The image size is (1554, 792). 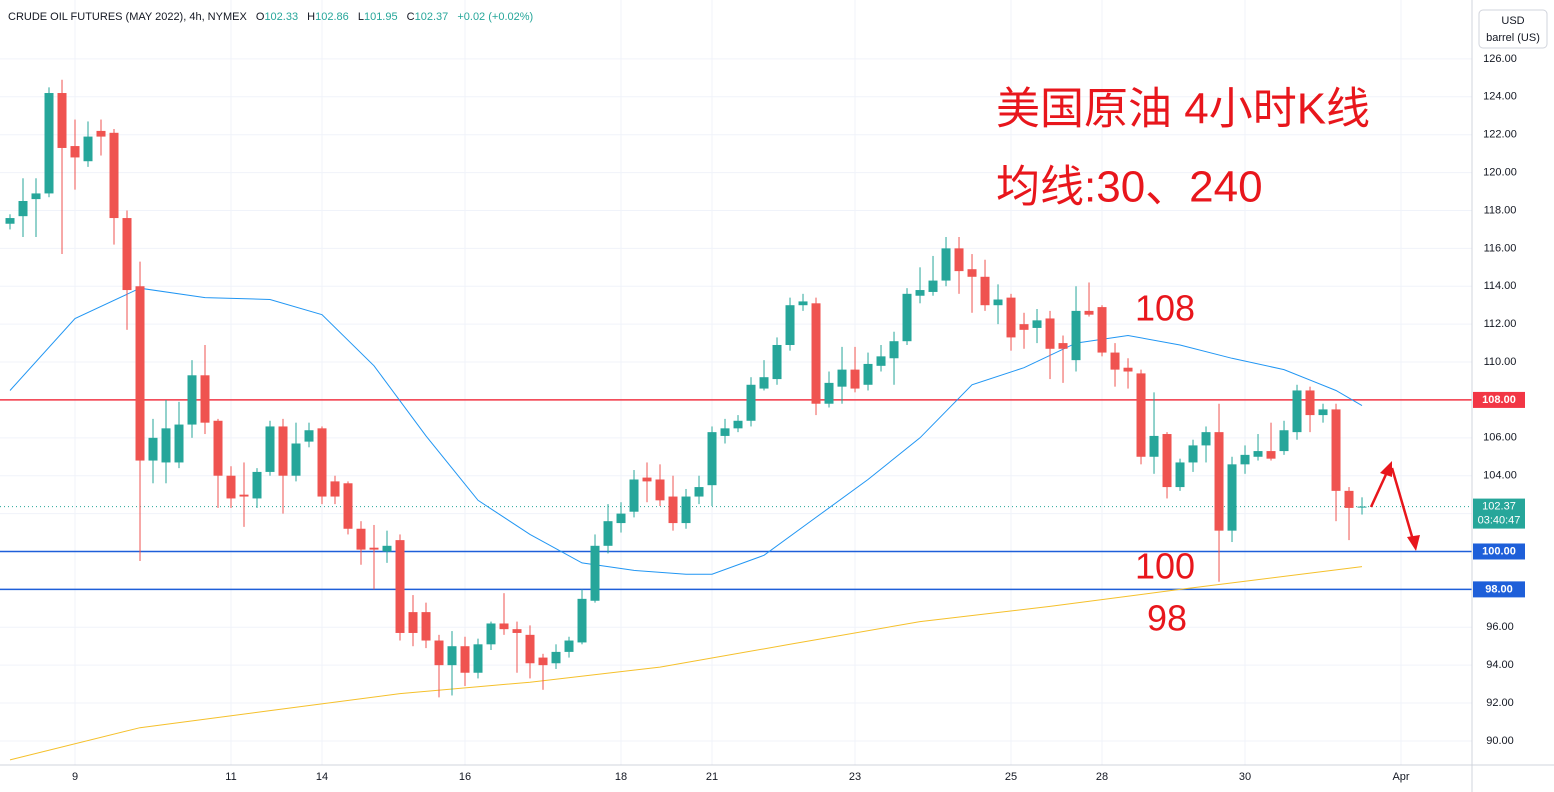 I want to click on arrow, so click(x=1394, y=506).